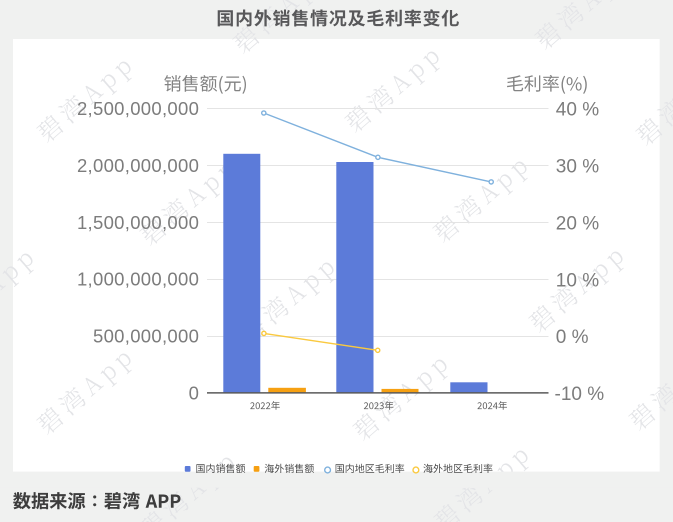 This screenshot has height=522, width=673. What do you see at coordinates (577, 167) in the screenshot?
I see `svg-text: 30 %` at bounding box center [577, 167].